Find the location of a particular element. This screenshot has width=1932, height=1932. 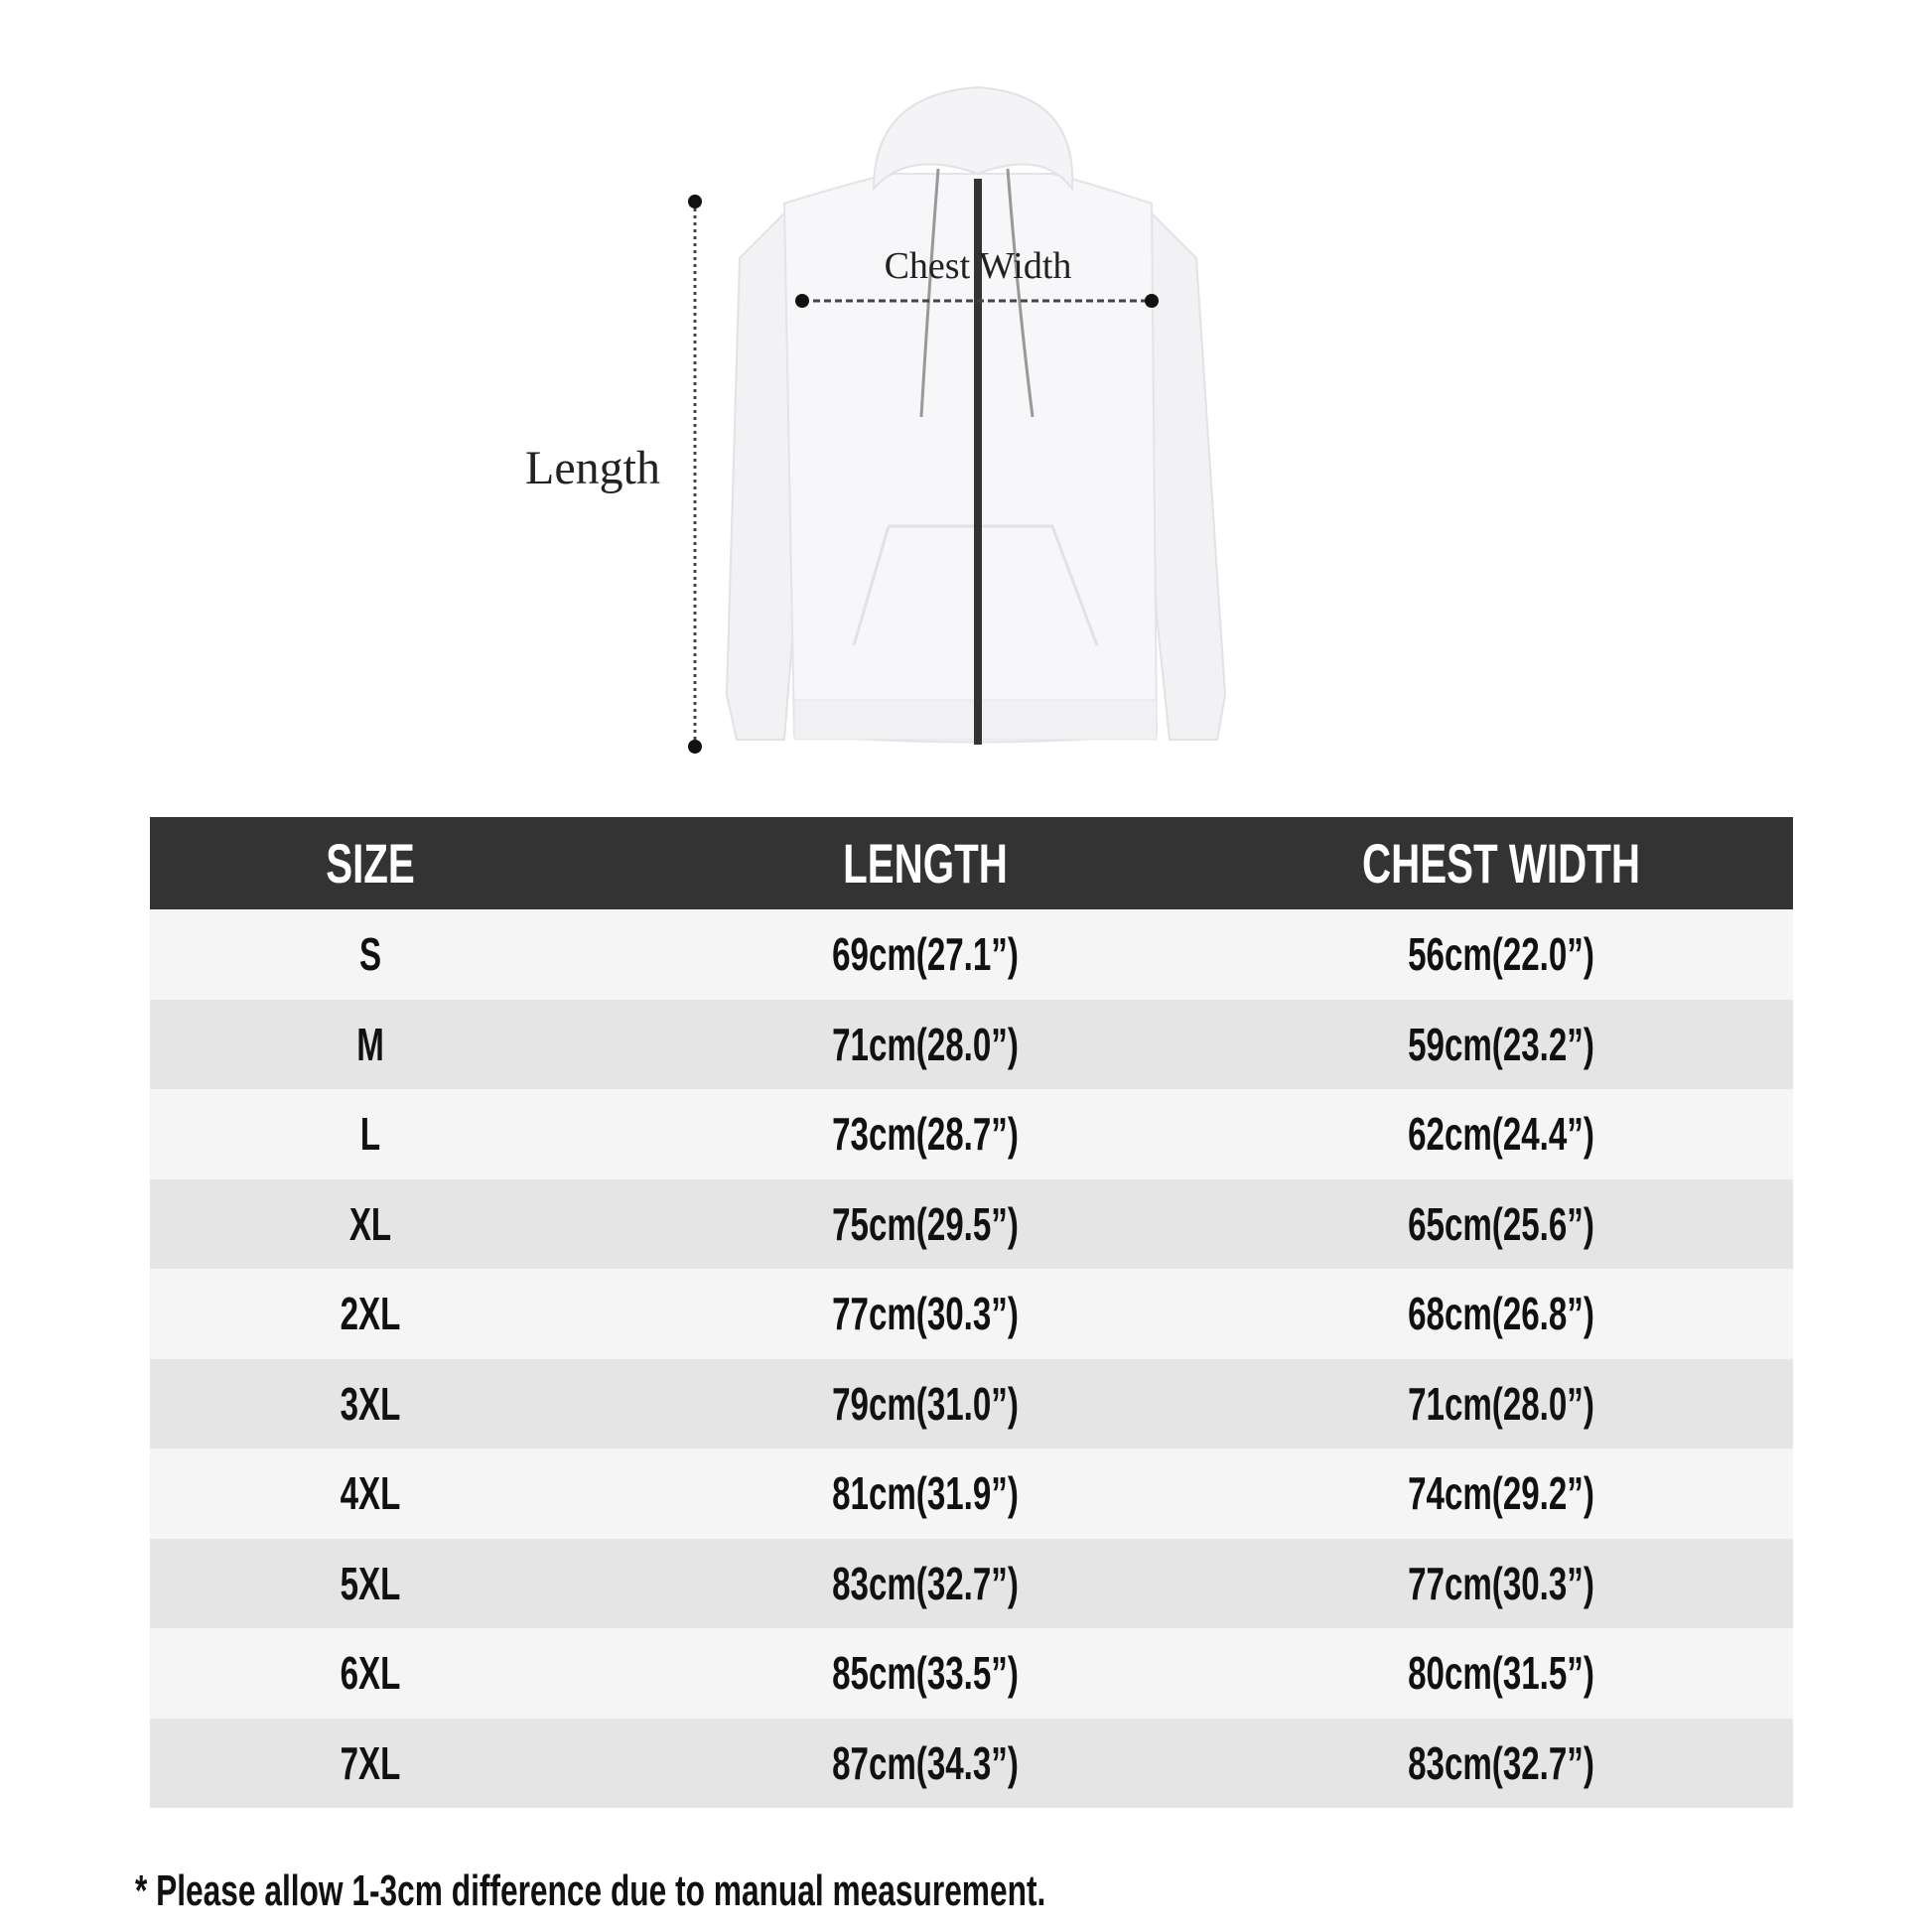

size-cell: 6XL is located at coordinates (371, 1674).